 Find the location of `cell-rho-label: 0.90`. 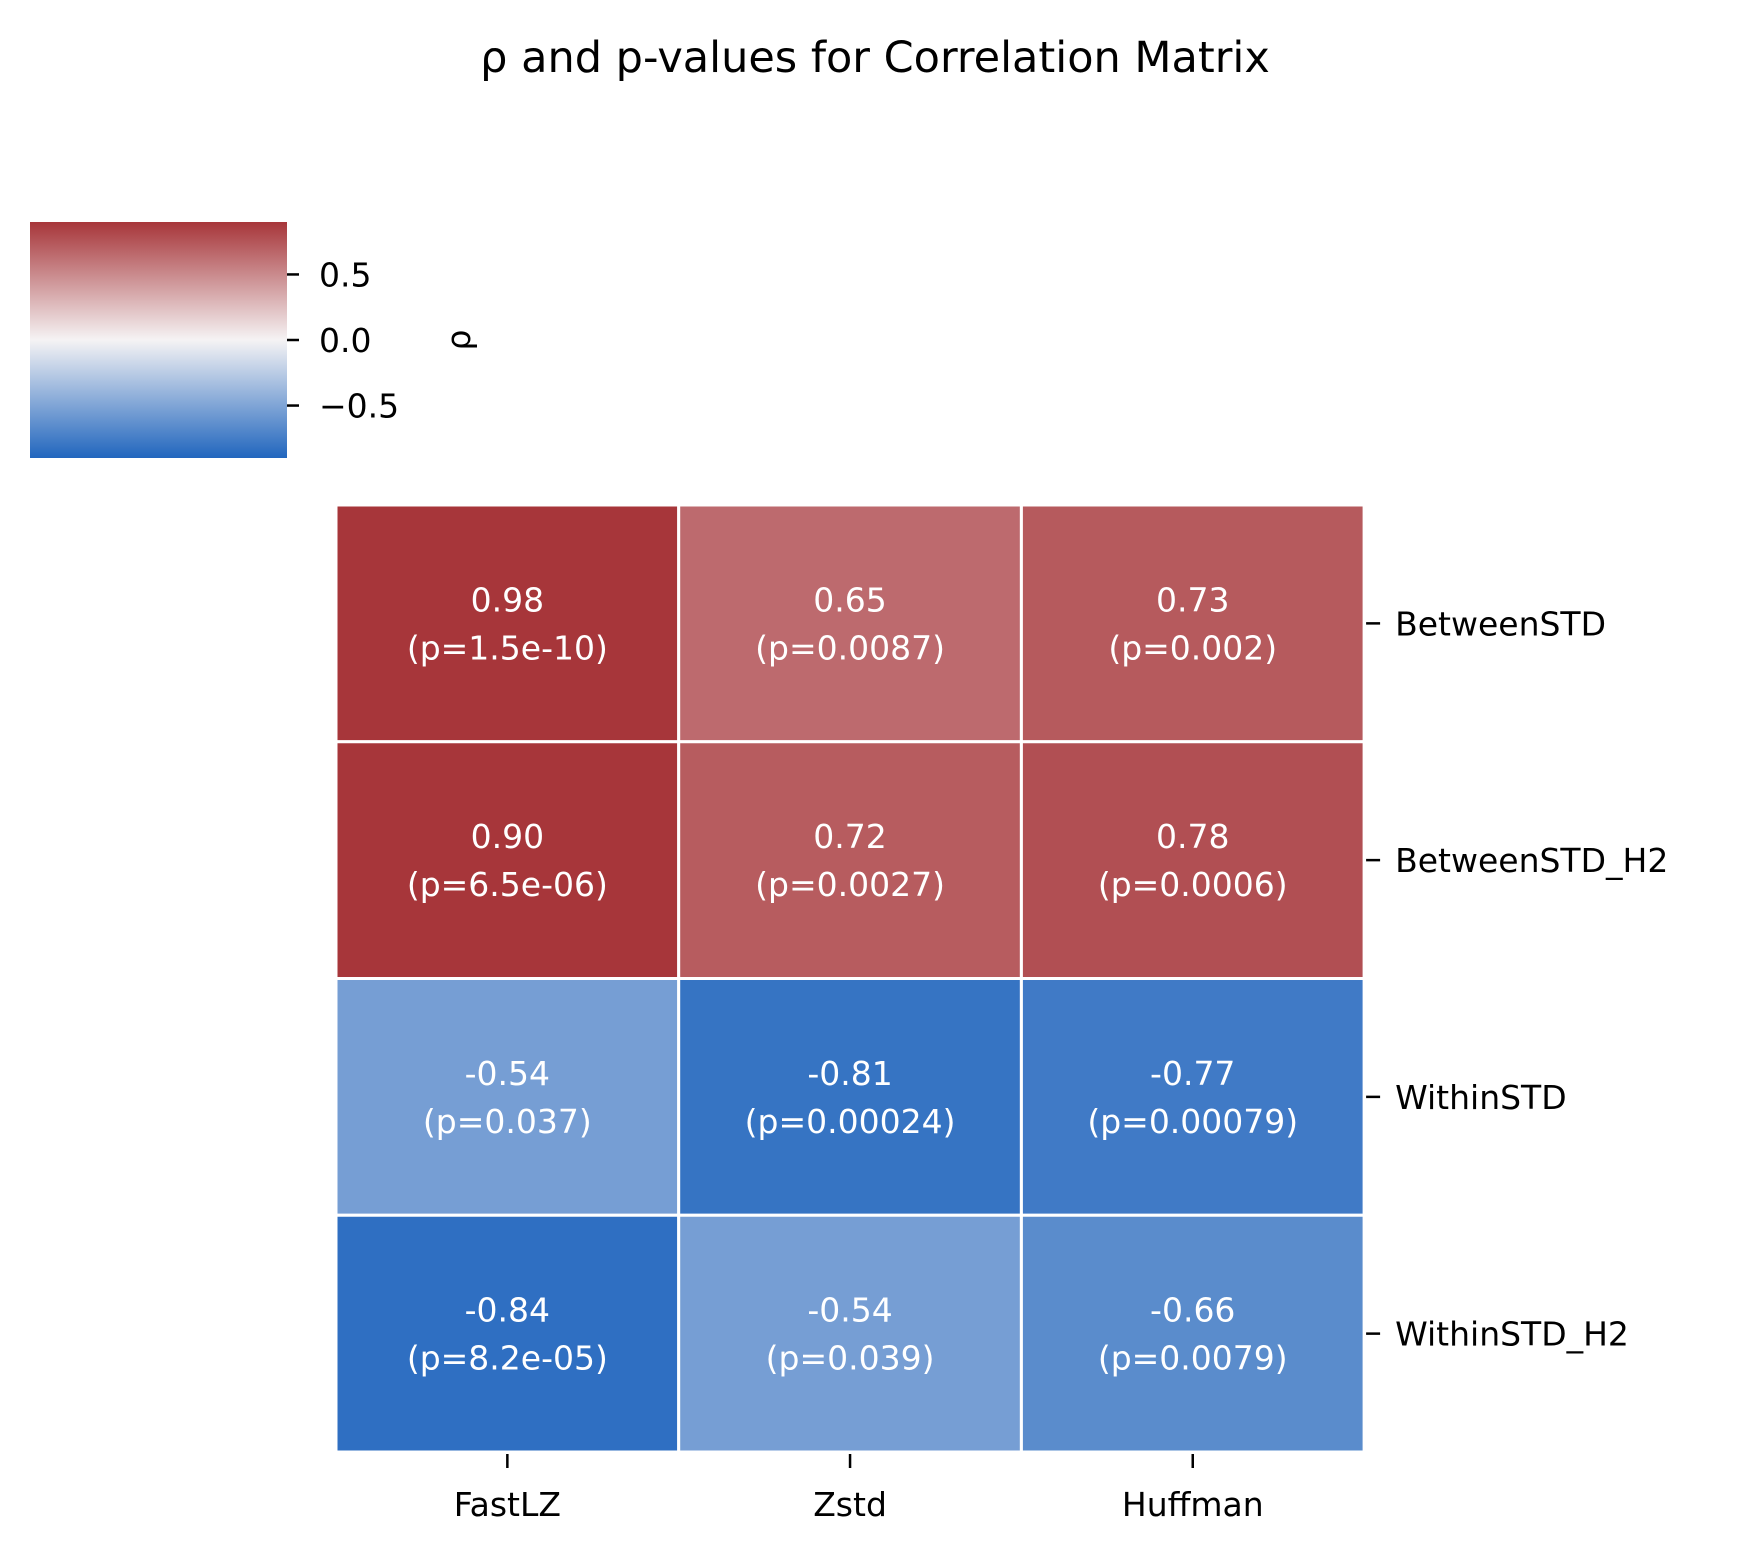

cell-rho-label: 0.90 is located at coordinates (507, 836).